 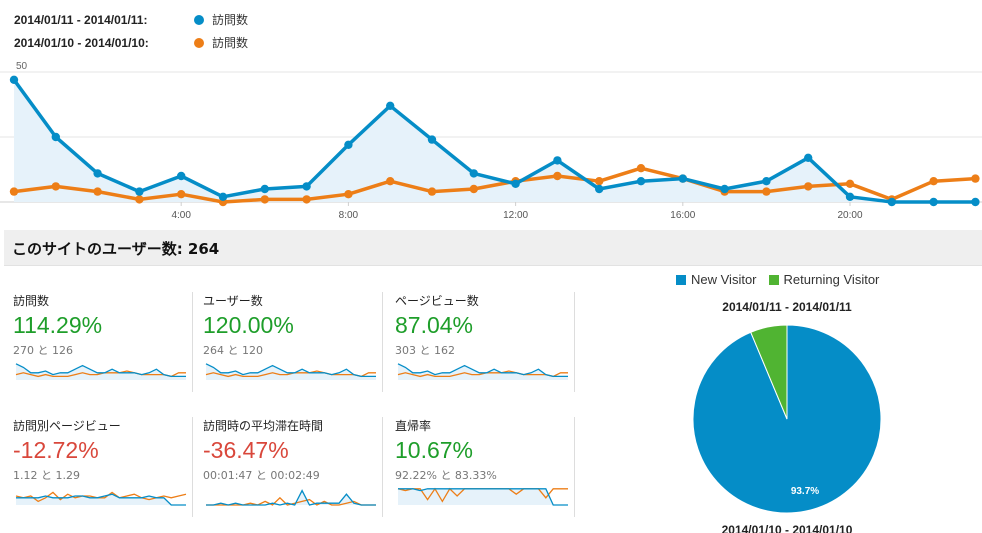 What do you see at coordinates (199, 19) in the screenshot?
I see `legend-current-dot-icon` at bounding box center [199, 19].